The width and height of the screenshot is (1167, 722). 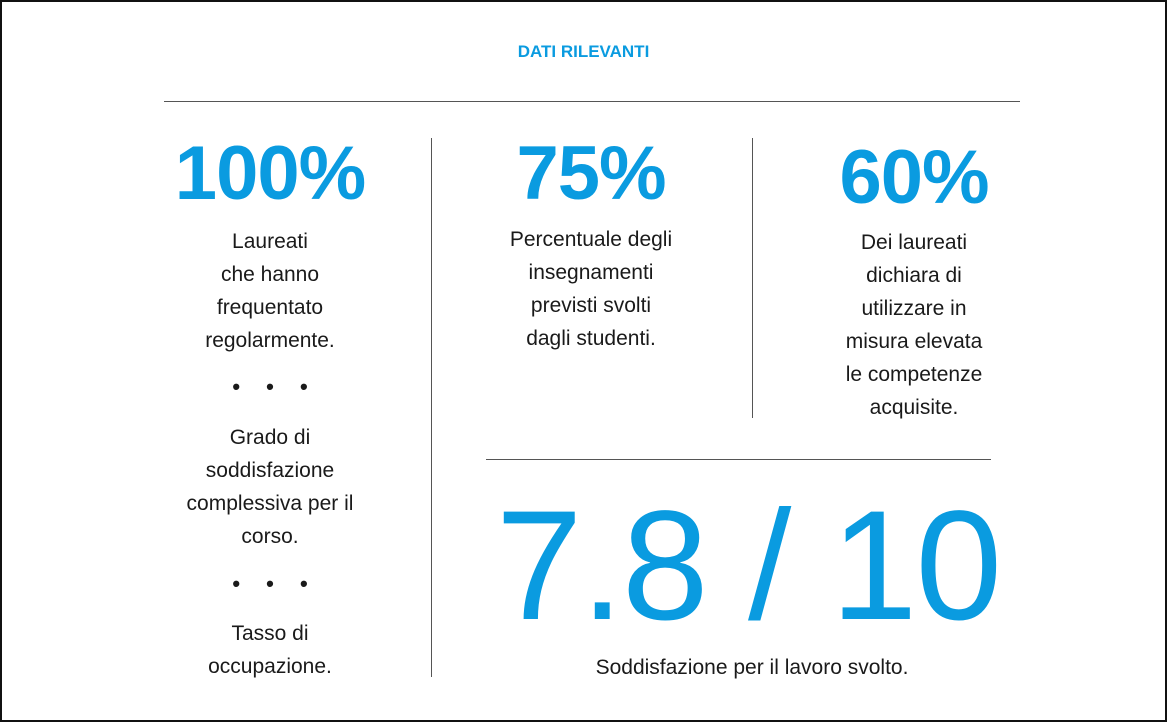 What do you see at coordinates (270, 307) in the screenshot?
I see `text-line: frequentato` at bounding box center [270, 307].